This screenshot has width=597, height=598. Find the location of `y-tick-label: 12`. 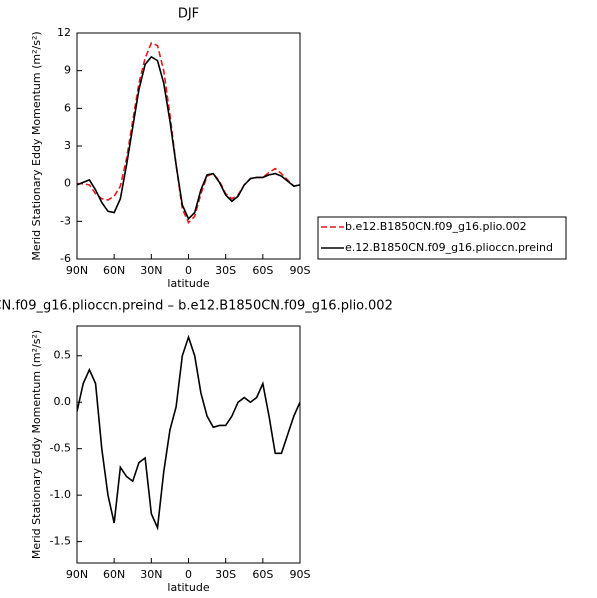

y-tick-label: 12 is located at coordinates (64, 32).